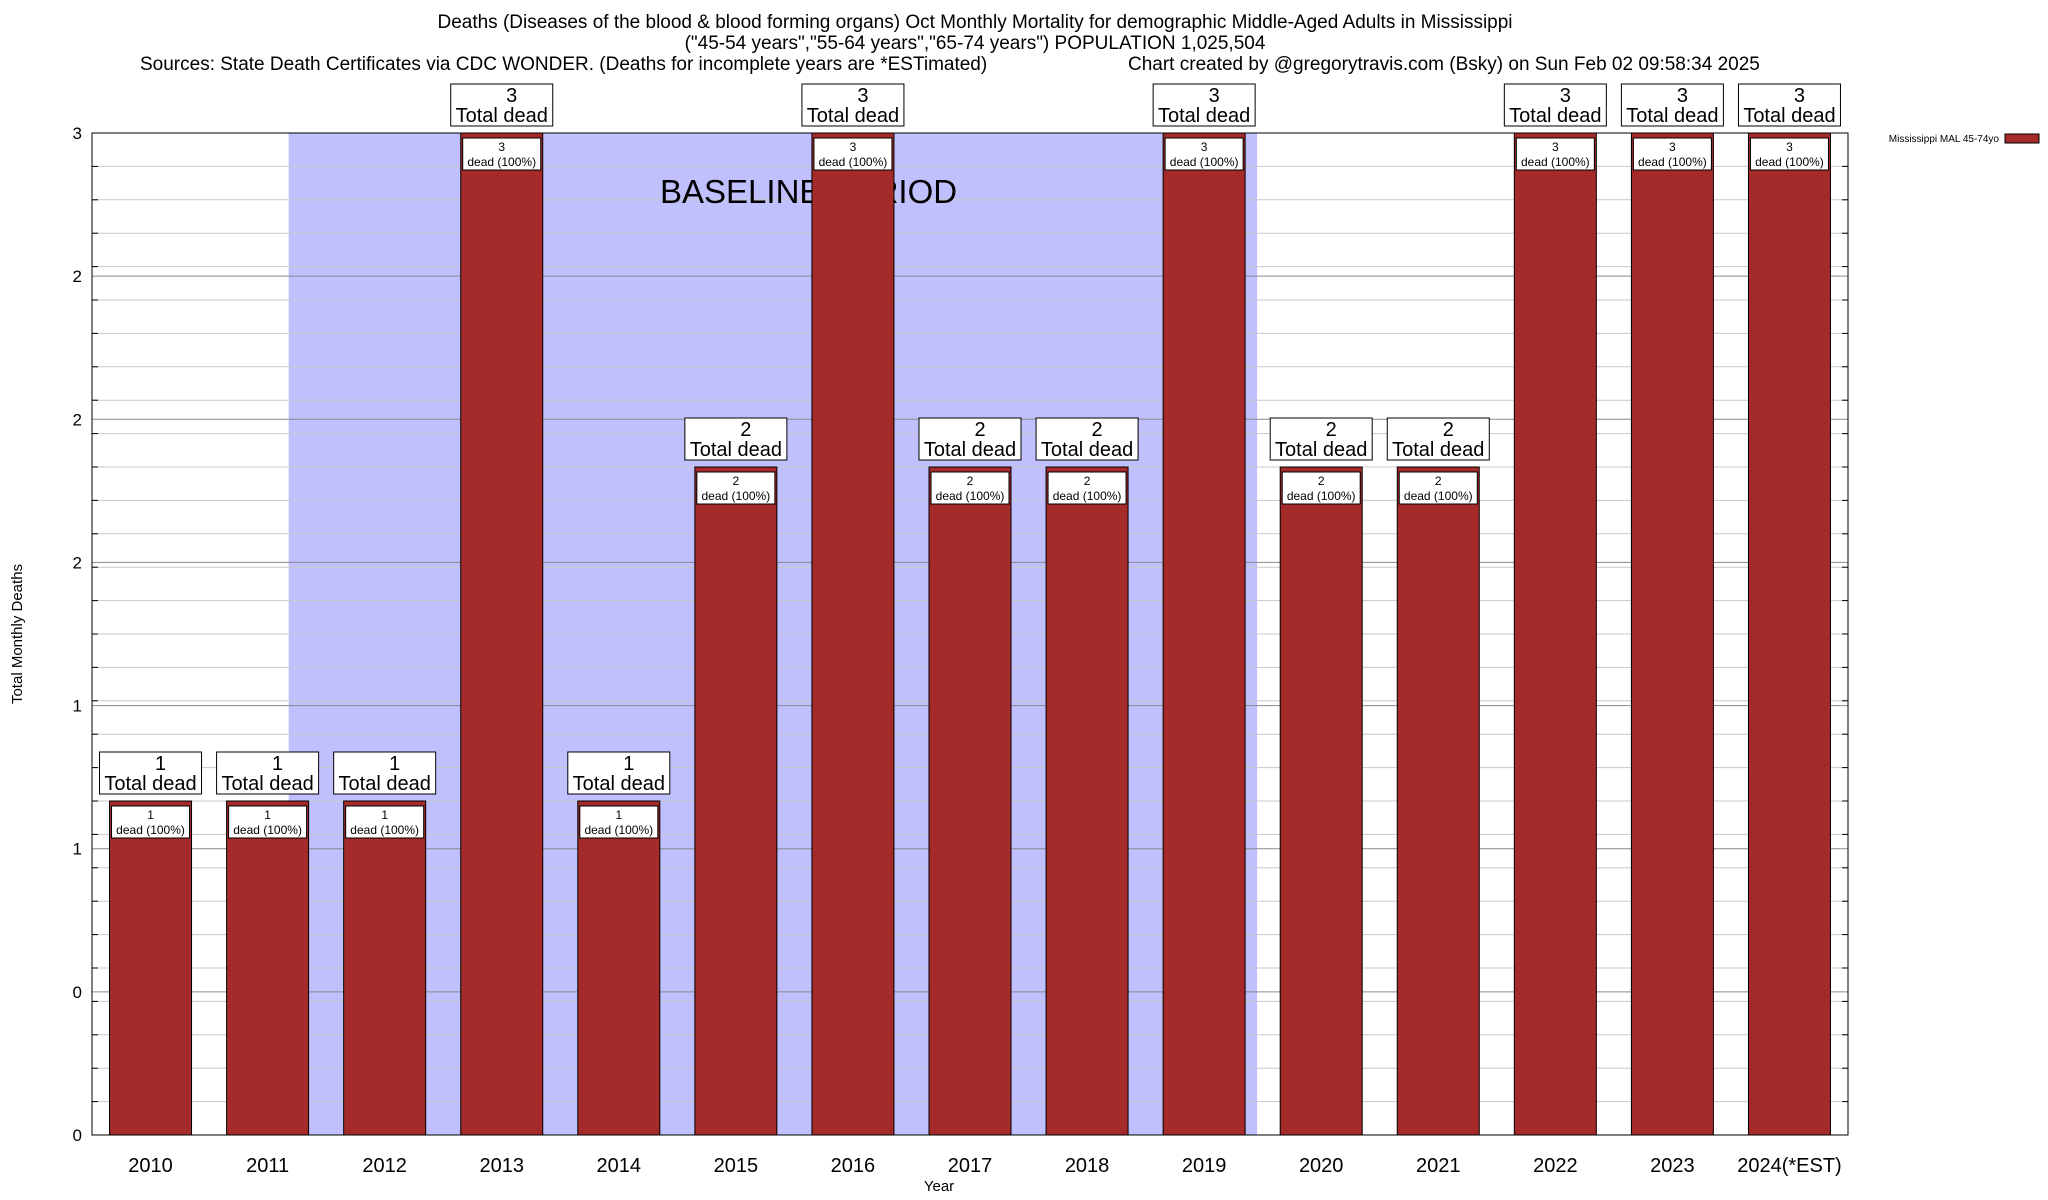 This screenshot has height=1200, width=2048. What do you see at coordinates (1438, 801) in the screenshot?
I see `bar-2021` at bounding box center [1438, 801].